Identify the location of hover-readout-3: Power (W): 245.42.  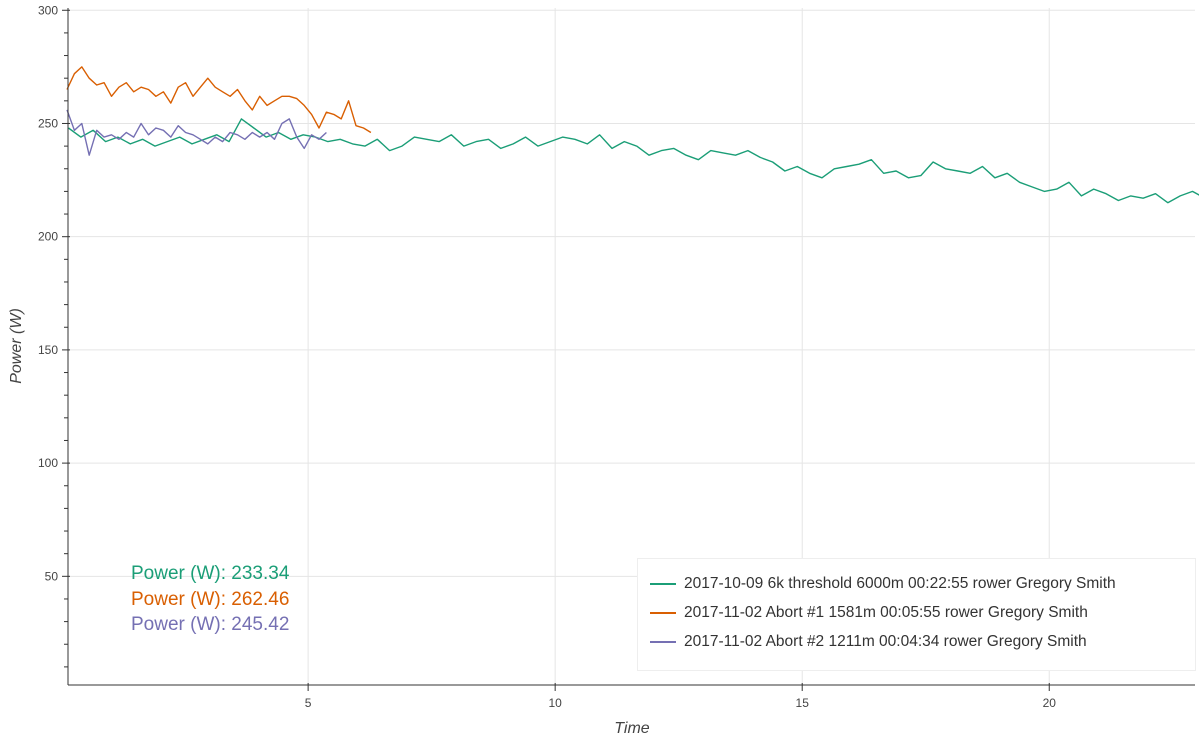
(210, 624).